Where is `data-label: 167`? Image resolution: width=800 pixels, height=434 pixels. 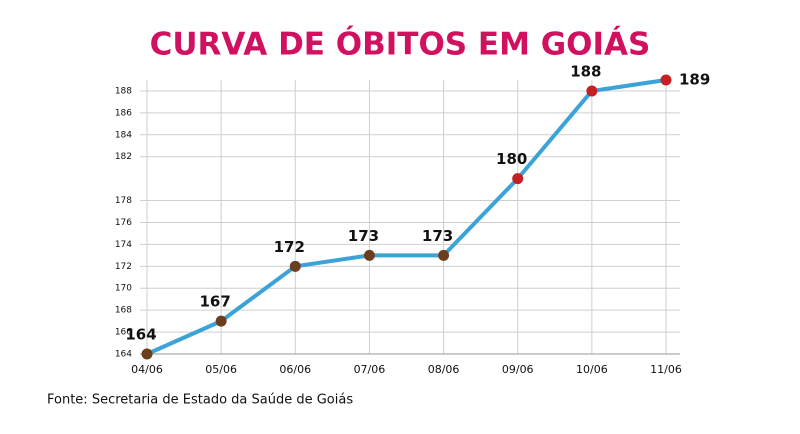 data-label: 167 is located at coordinates (214, 302).